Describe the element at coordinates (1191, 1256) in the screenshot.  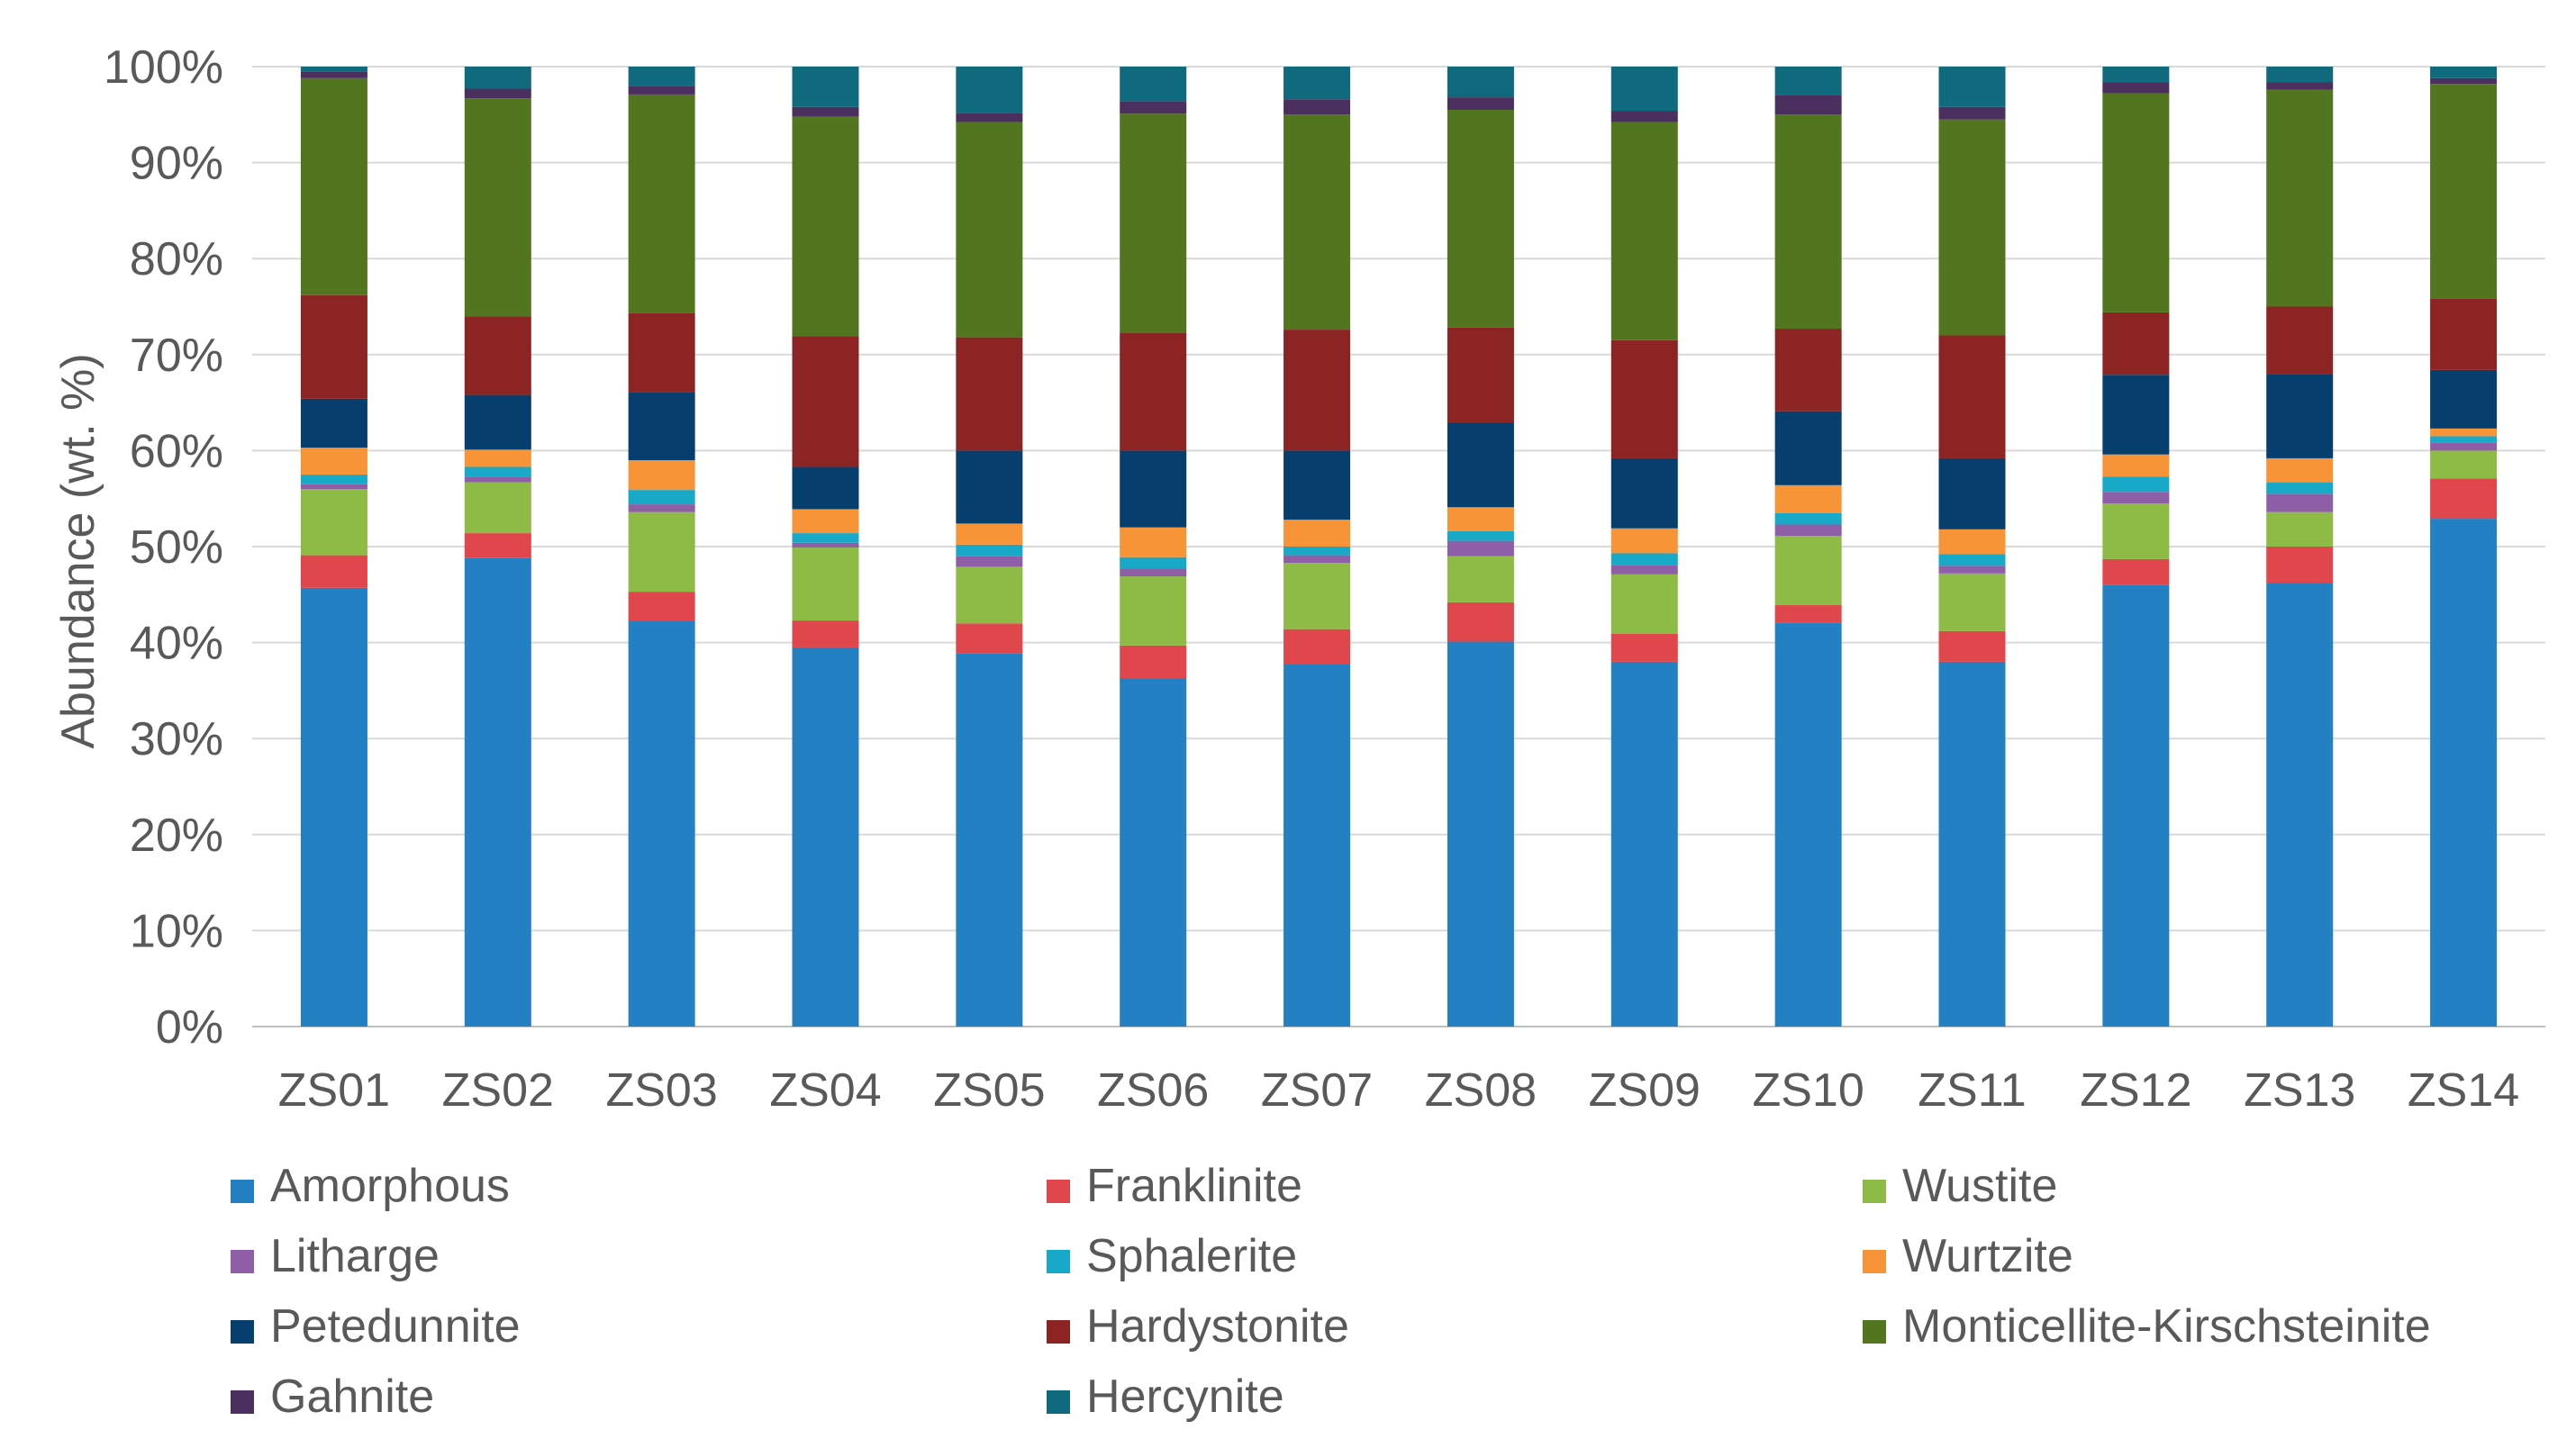
I see `legend-label: Sphalerite` at that location.